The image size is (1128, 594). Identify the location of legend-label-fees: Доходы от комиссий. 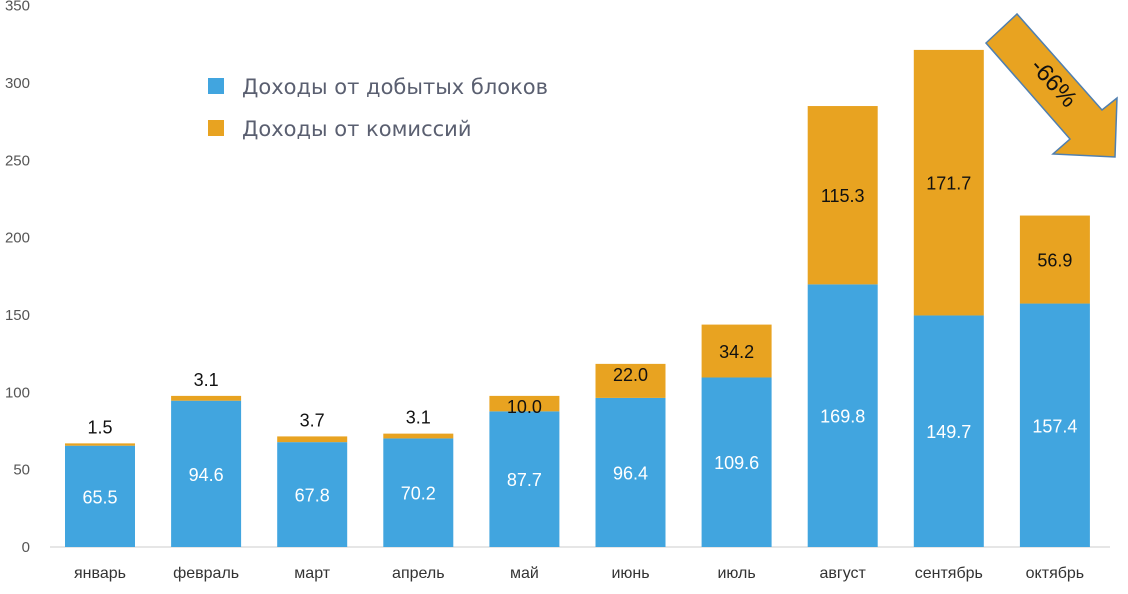
(356, 129).